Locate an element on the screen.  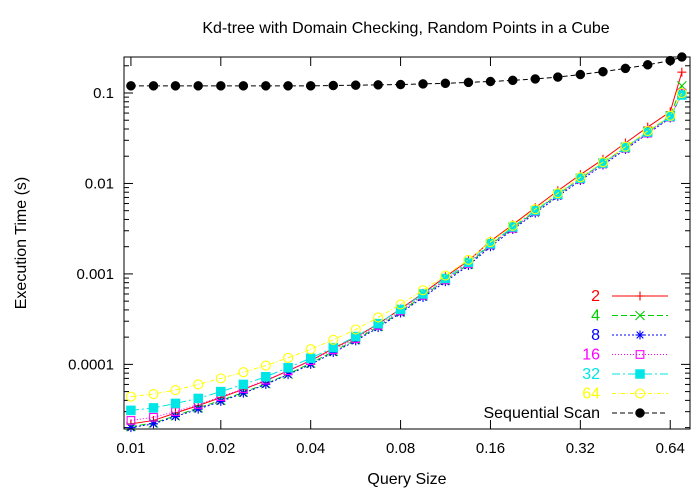
x-tick-label: 0.04 is located at coordinates (310, 448).